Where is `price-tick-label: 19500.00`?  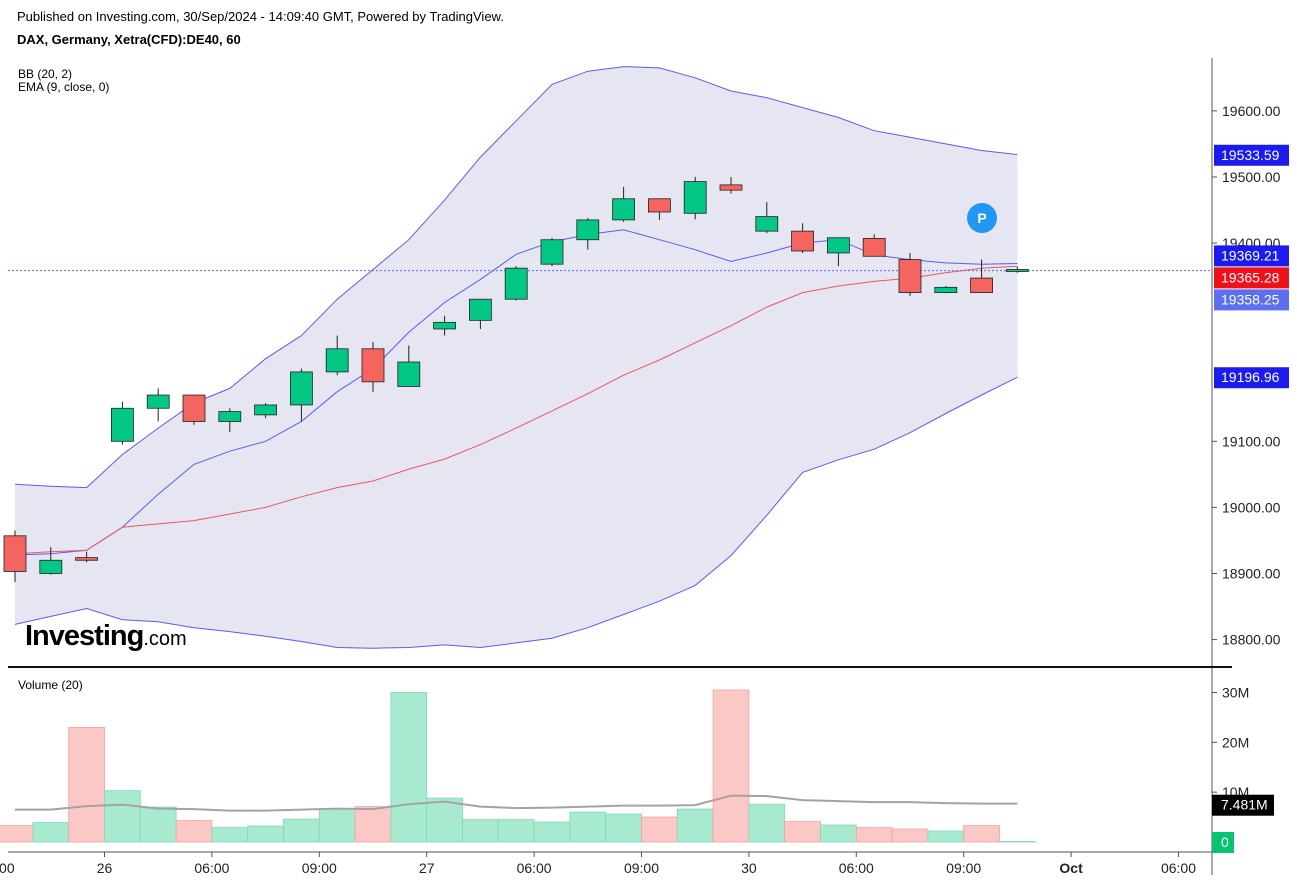
price-tick-label: 19500.00 is located at coordinates (1251, 177).